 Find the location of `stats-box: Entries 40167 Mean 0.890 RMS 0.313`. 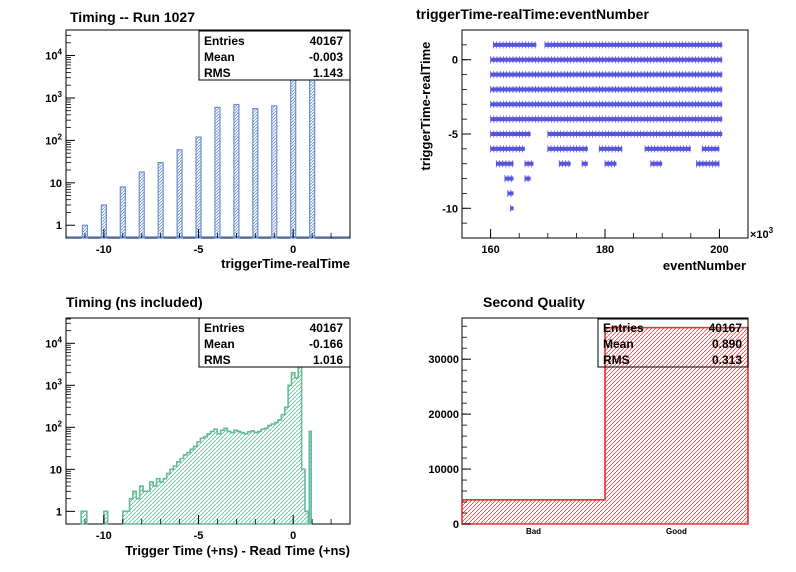

stats-box: Entries 40167 Mean 0.890 RMS 0.313 is located at coordinates (673, 343).